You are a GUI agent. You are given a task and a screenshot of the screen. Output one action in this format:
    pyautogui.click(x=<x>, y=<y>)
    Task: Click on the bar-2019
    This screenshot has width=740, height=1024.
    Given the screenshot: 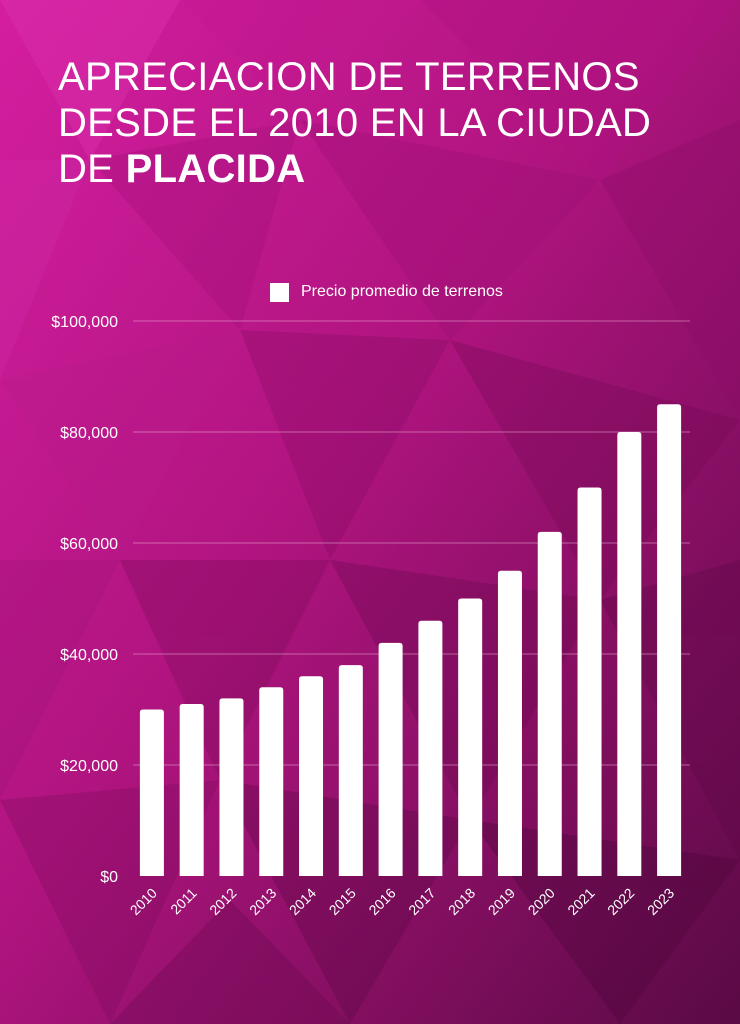 What is the action you would take?
    pyautogui.click(x=509, y=723)
    